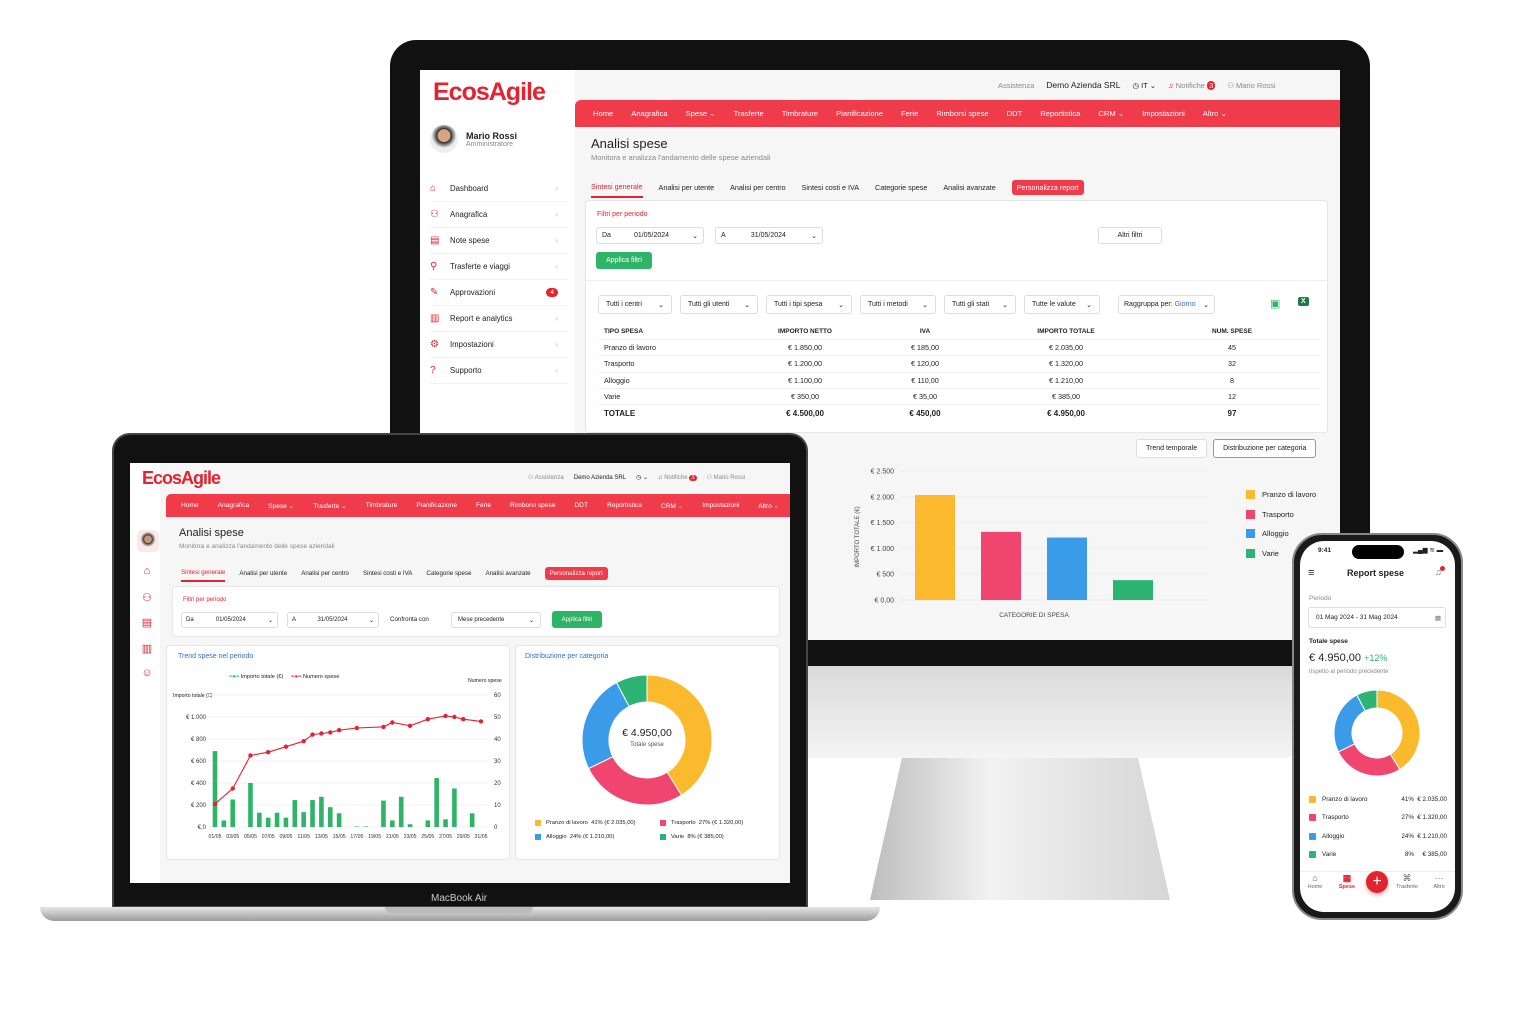  I want to click on sidebar-item: ⚇ Anagrafica ›, so click(499, 215).